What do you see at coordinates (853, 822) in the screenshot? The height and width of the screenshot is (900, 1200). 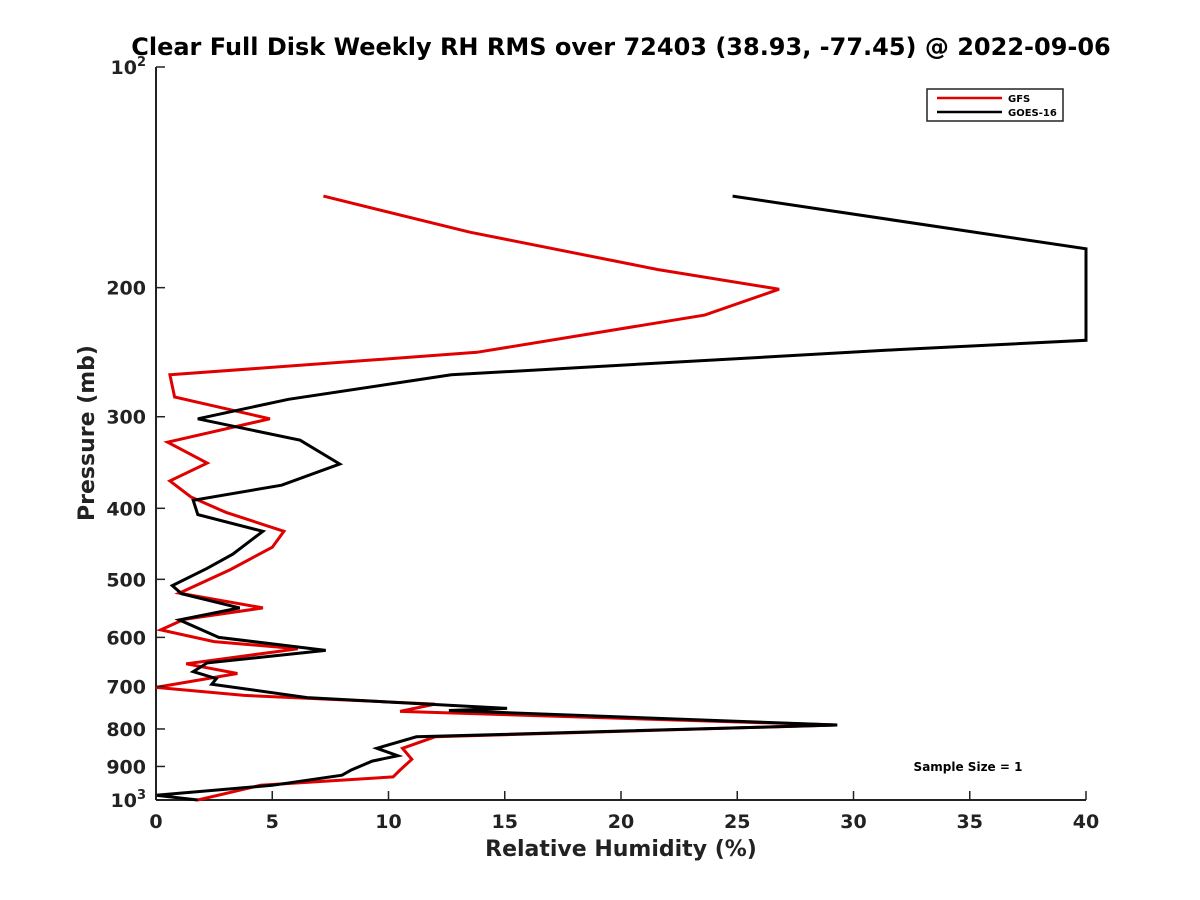 I see `x-tick-label: 30` at bounding box center [853, 822].